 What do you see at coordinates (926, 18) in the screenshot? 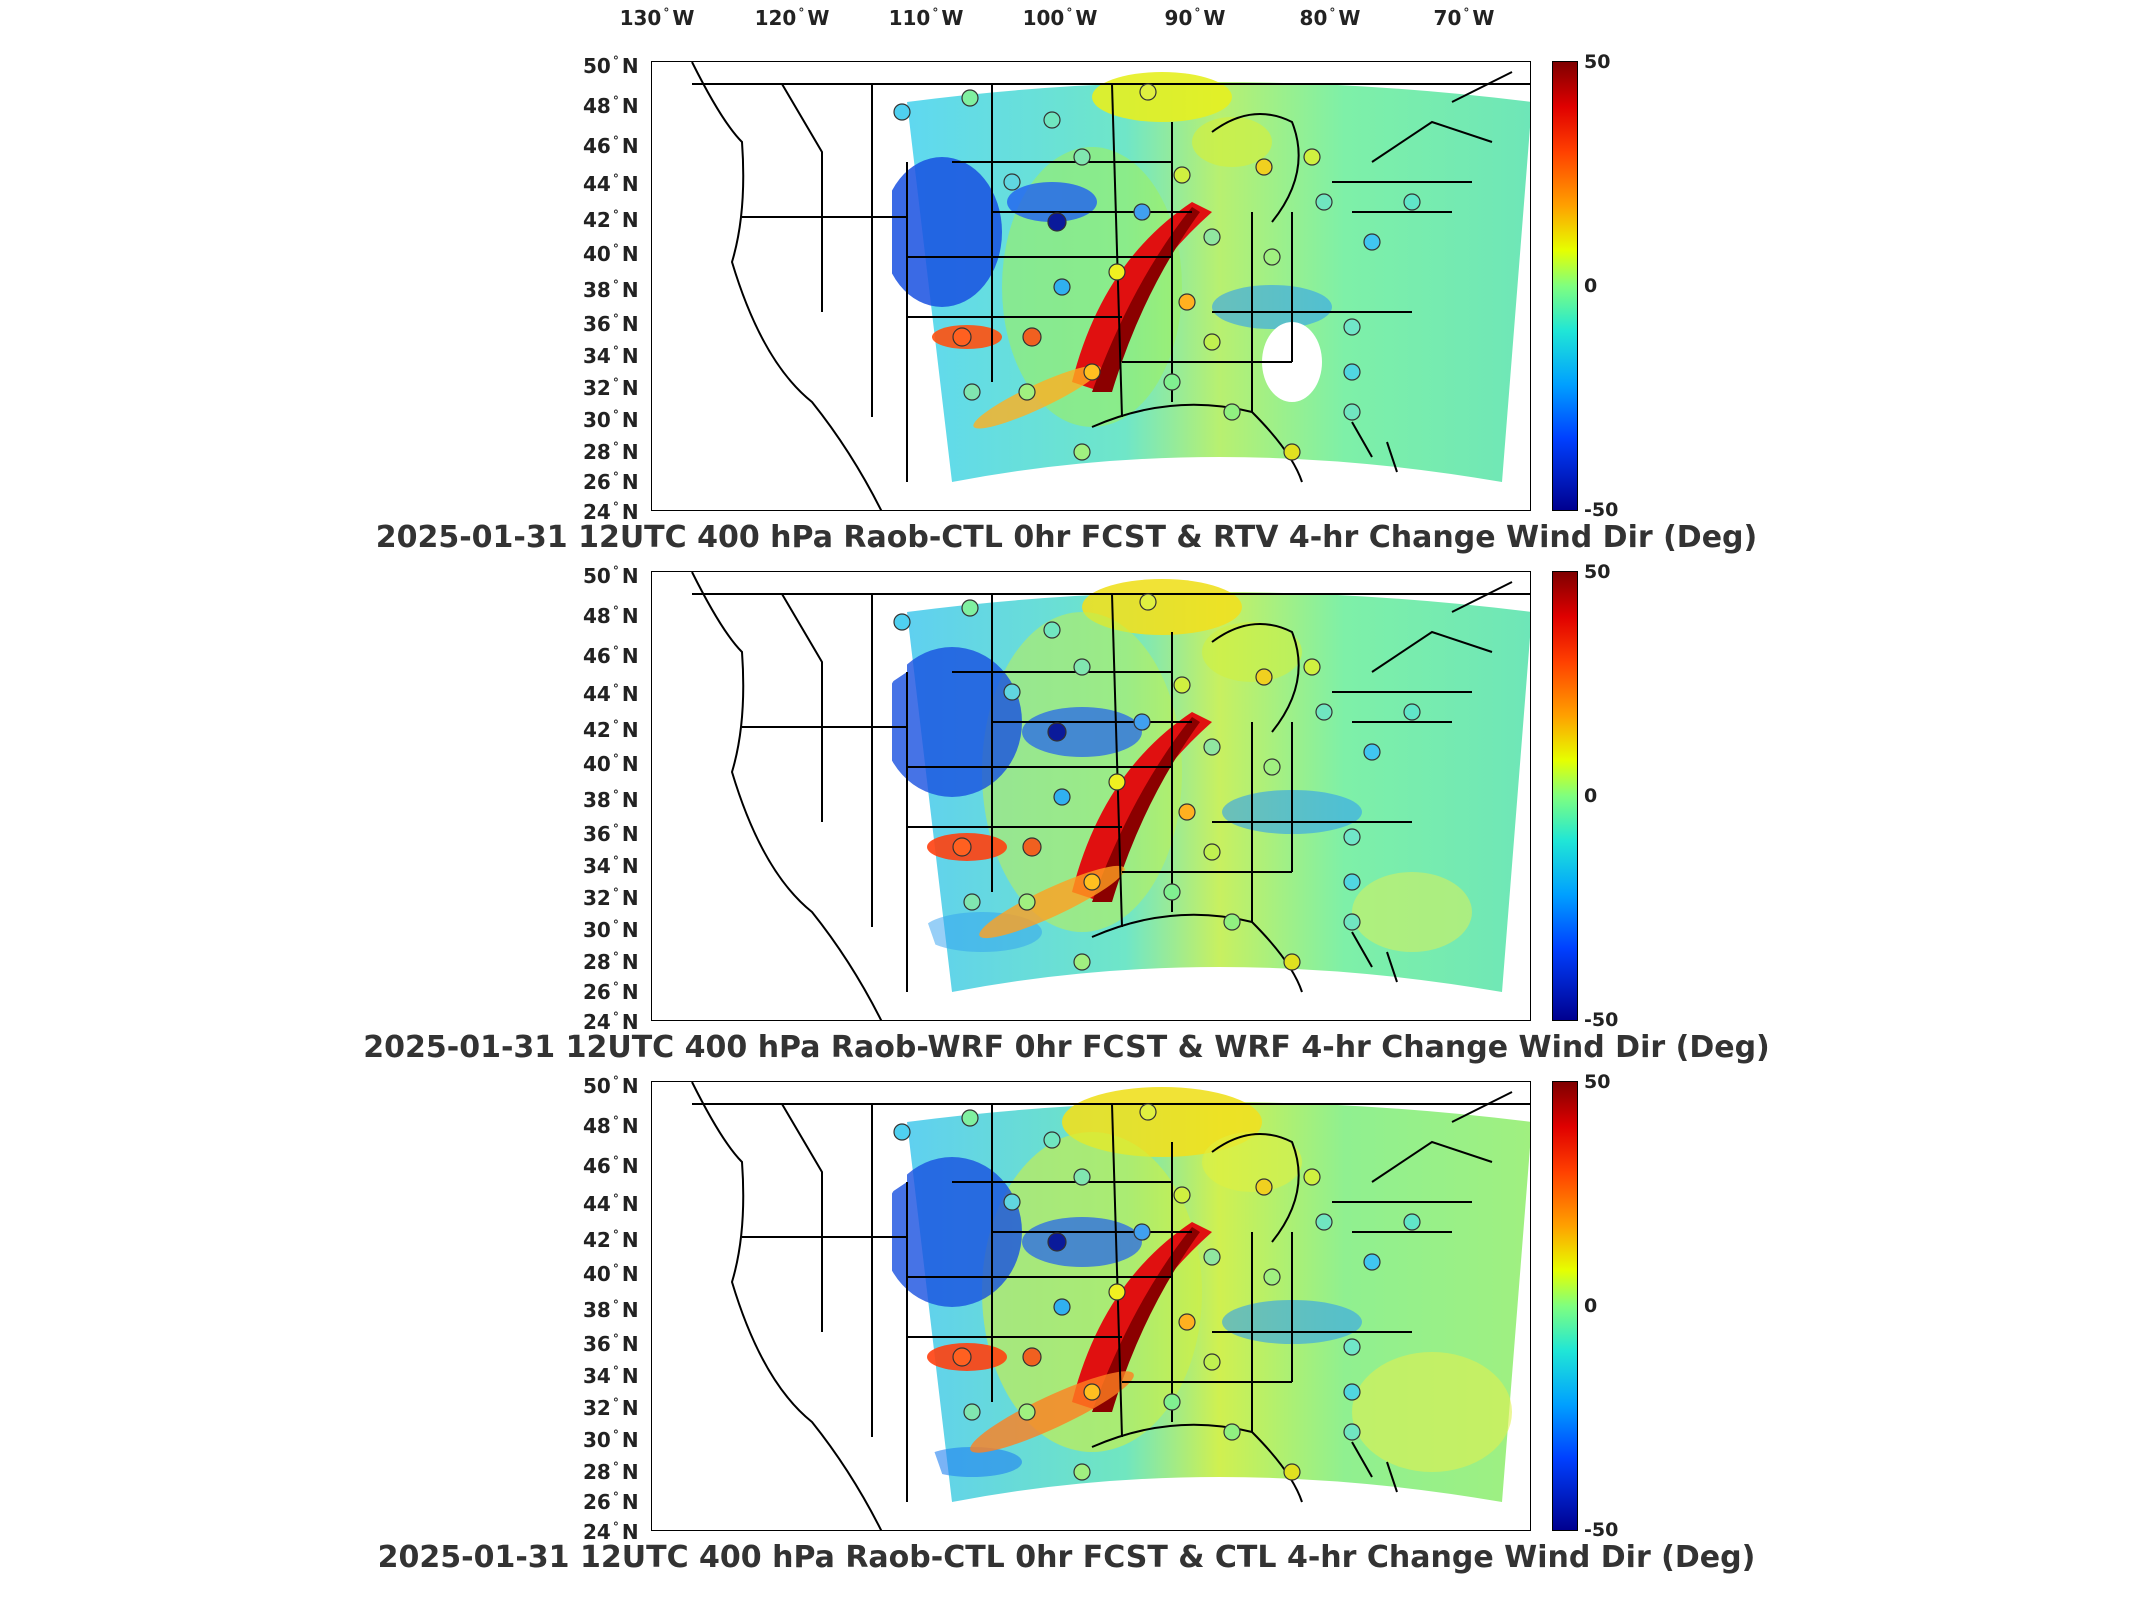
I see `lon-label: 110 ° W` at bounding box center [926, 18].